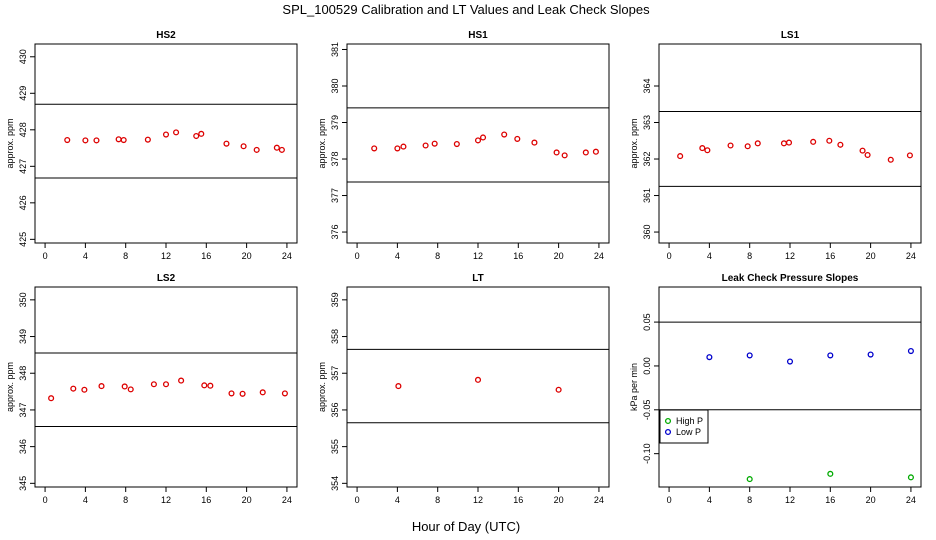 The width and height of the screenshot is (936, 540). Describe the element at coordinates (466, 526) in the screenshot. I see `figure-xlabel: Hour of Day (UTC)` at that location.